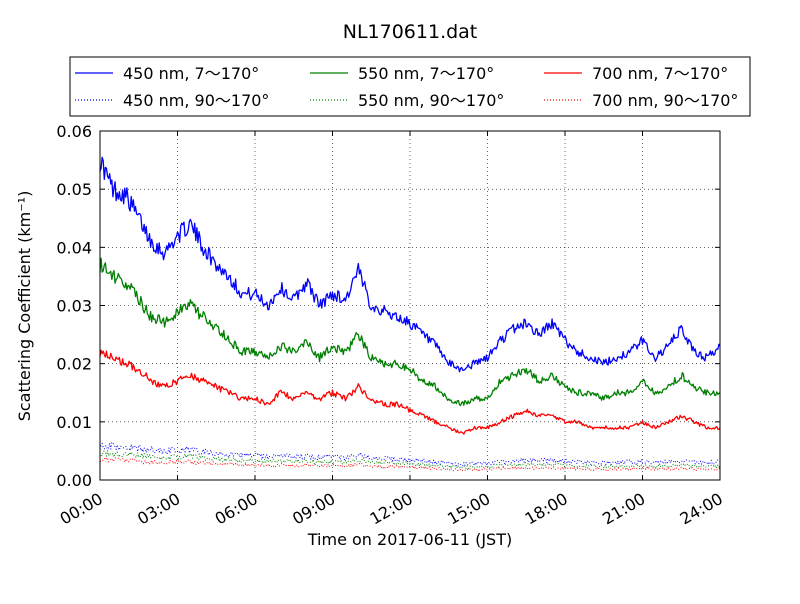  I want to click on y-tick-label: 0.02, so click(74, 364).